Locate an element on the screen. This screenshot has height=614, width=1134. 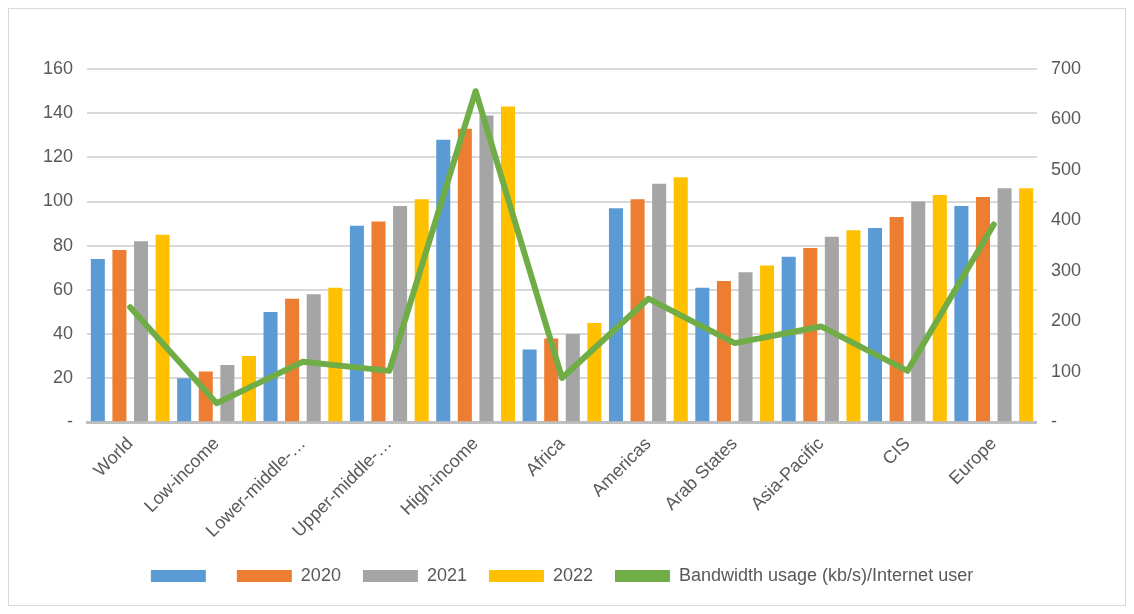
legend-label: 2022 is located at coordinates (572, 574).